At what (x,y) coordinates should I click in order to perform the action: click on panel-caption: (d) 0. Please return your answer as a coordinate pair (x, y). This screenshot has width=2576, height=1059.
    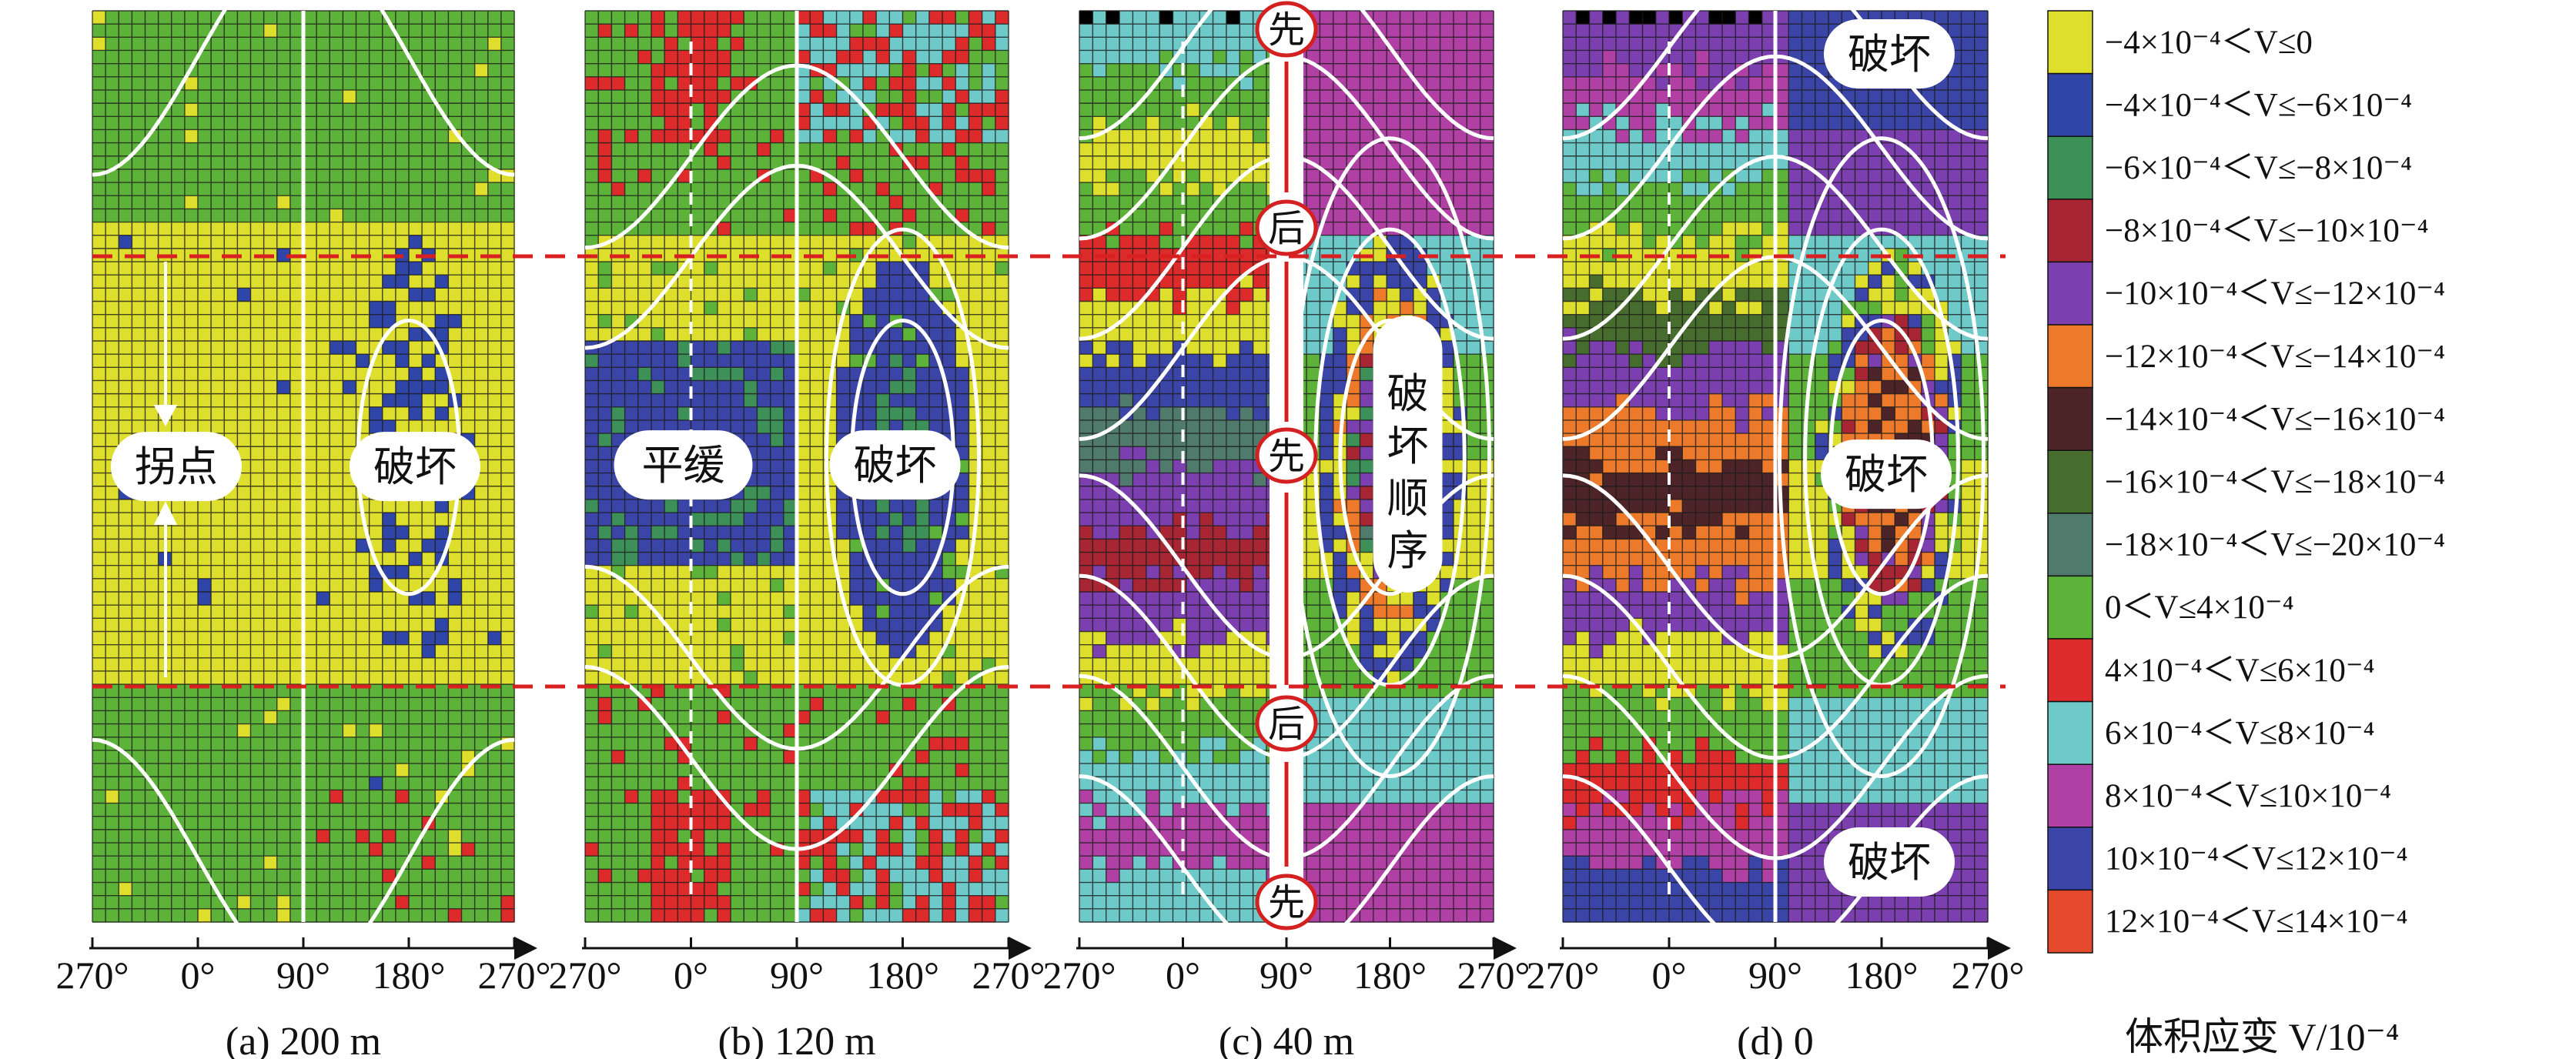
    Looking at the image, I should click on (1776, 1039).